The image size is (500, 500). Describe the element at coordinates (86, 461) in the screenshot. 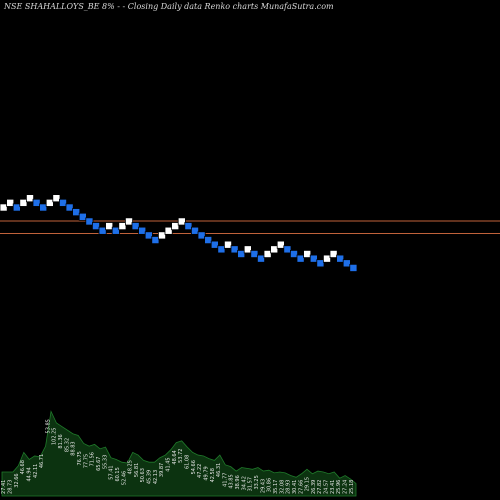

I see `volume-label: 77.75` at that location.